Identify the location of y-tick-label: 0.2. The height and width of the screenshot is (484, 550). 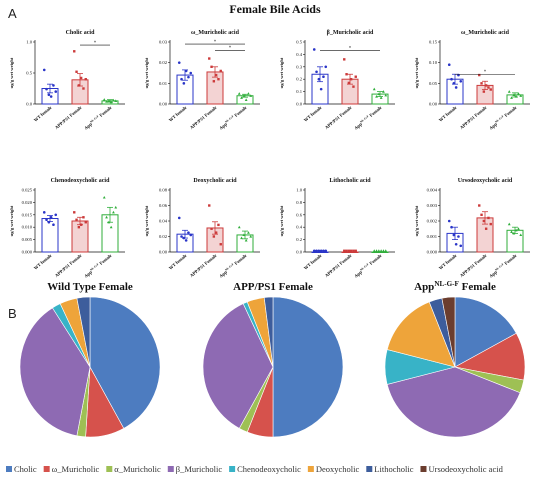
(299, 239).